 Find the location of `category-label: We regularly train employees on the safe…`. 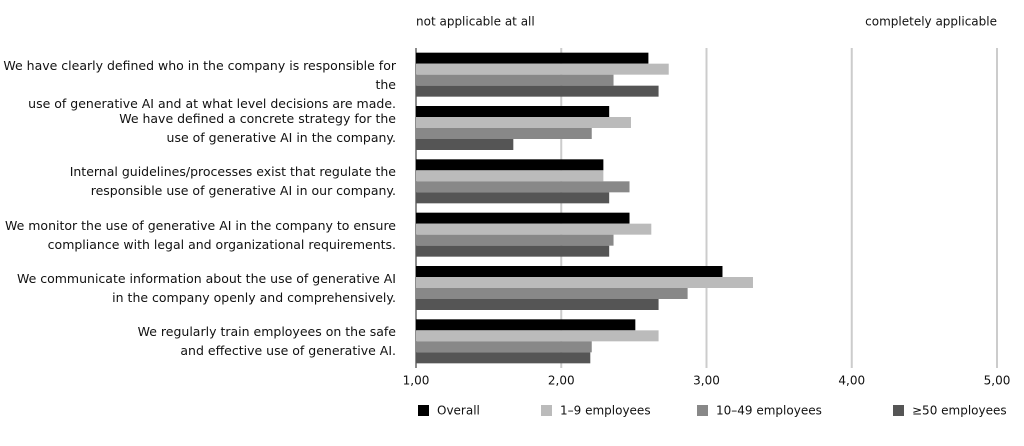

category-label: We regularly train employees on the safe… is located at coordinates (266, 341).